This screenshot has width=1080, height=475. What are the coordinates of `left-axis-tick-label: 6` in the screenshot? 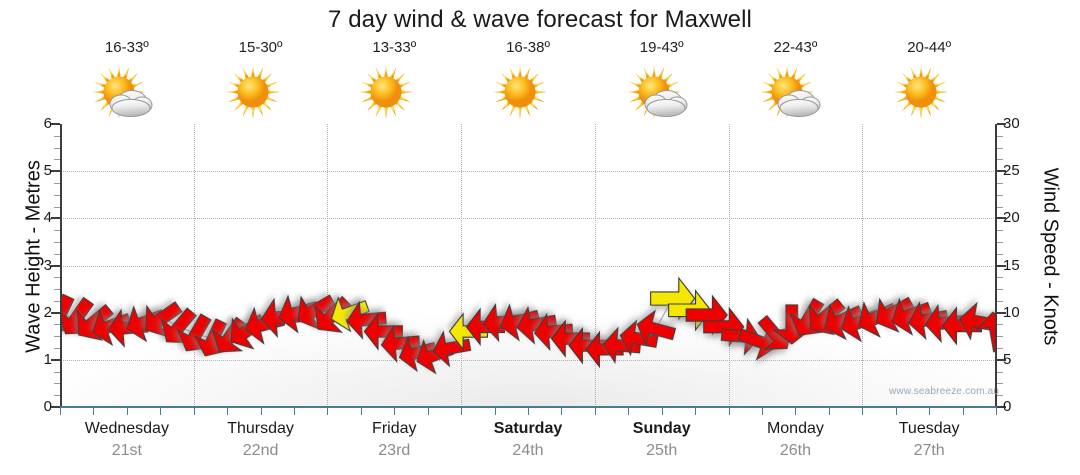 It's located at (47, 123).